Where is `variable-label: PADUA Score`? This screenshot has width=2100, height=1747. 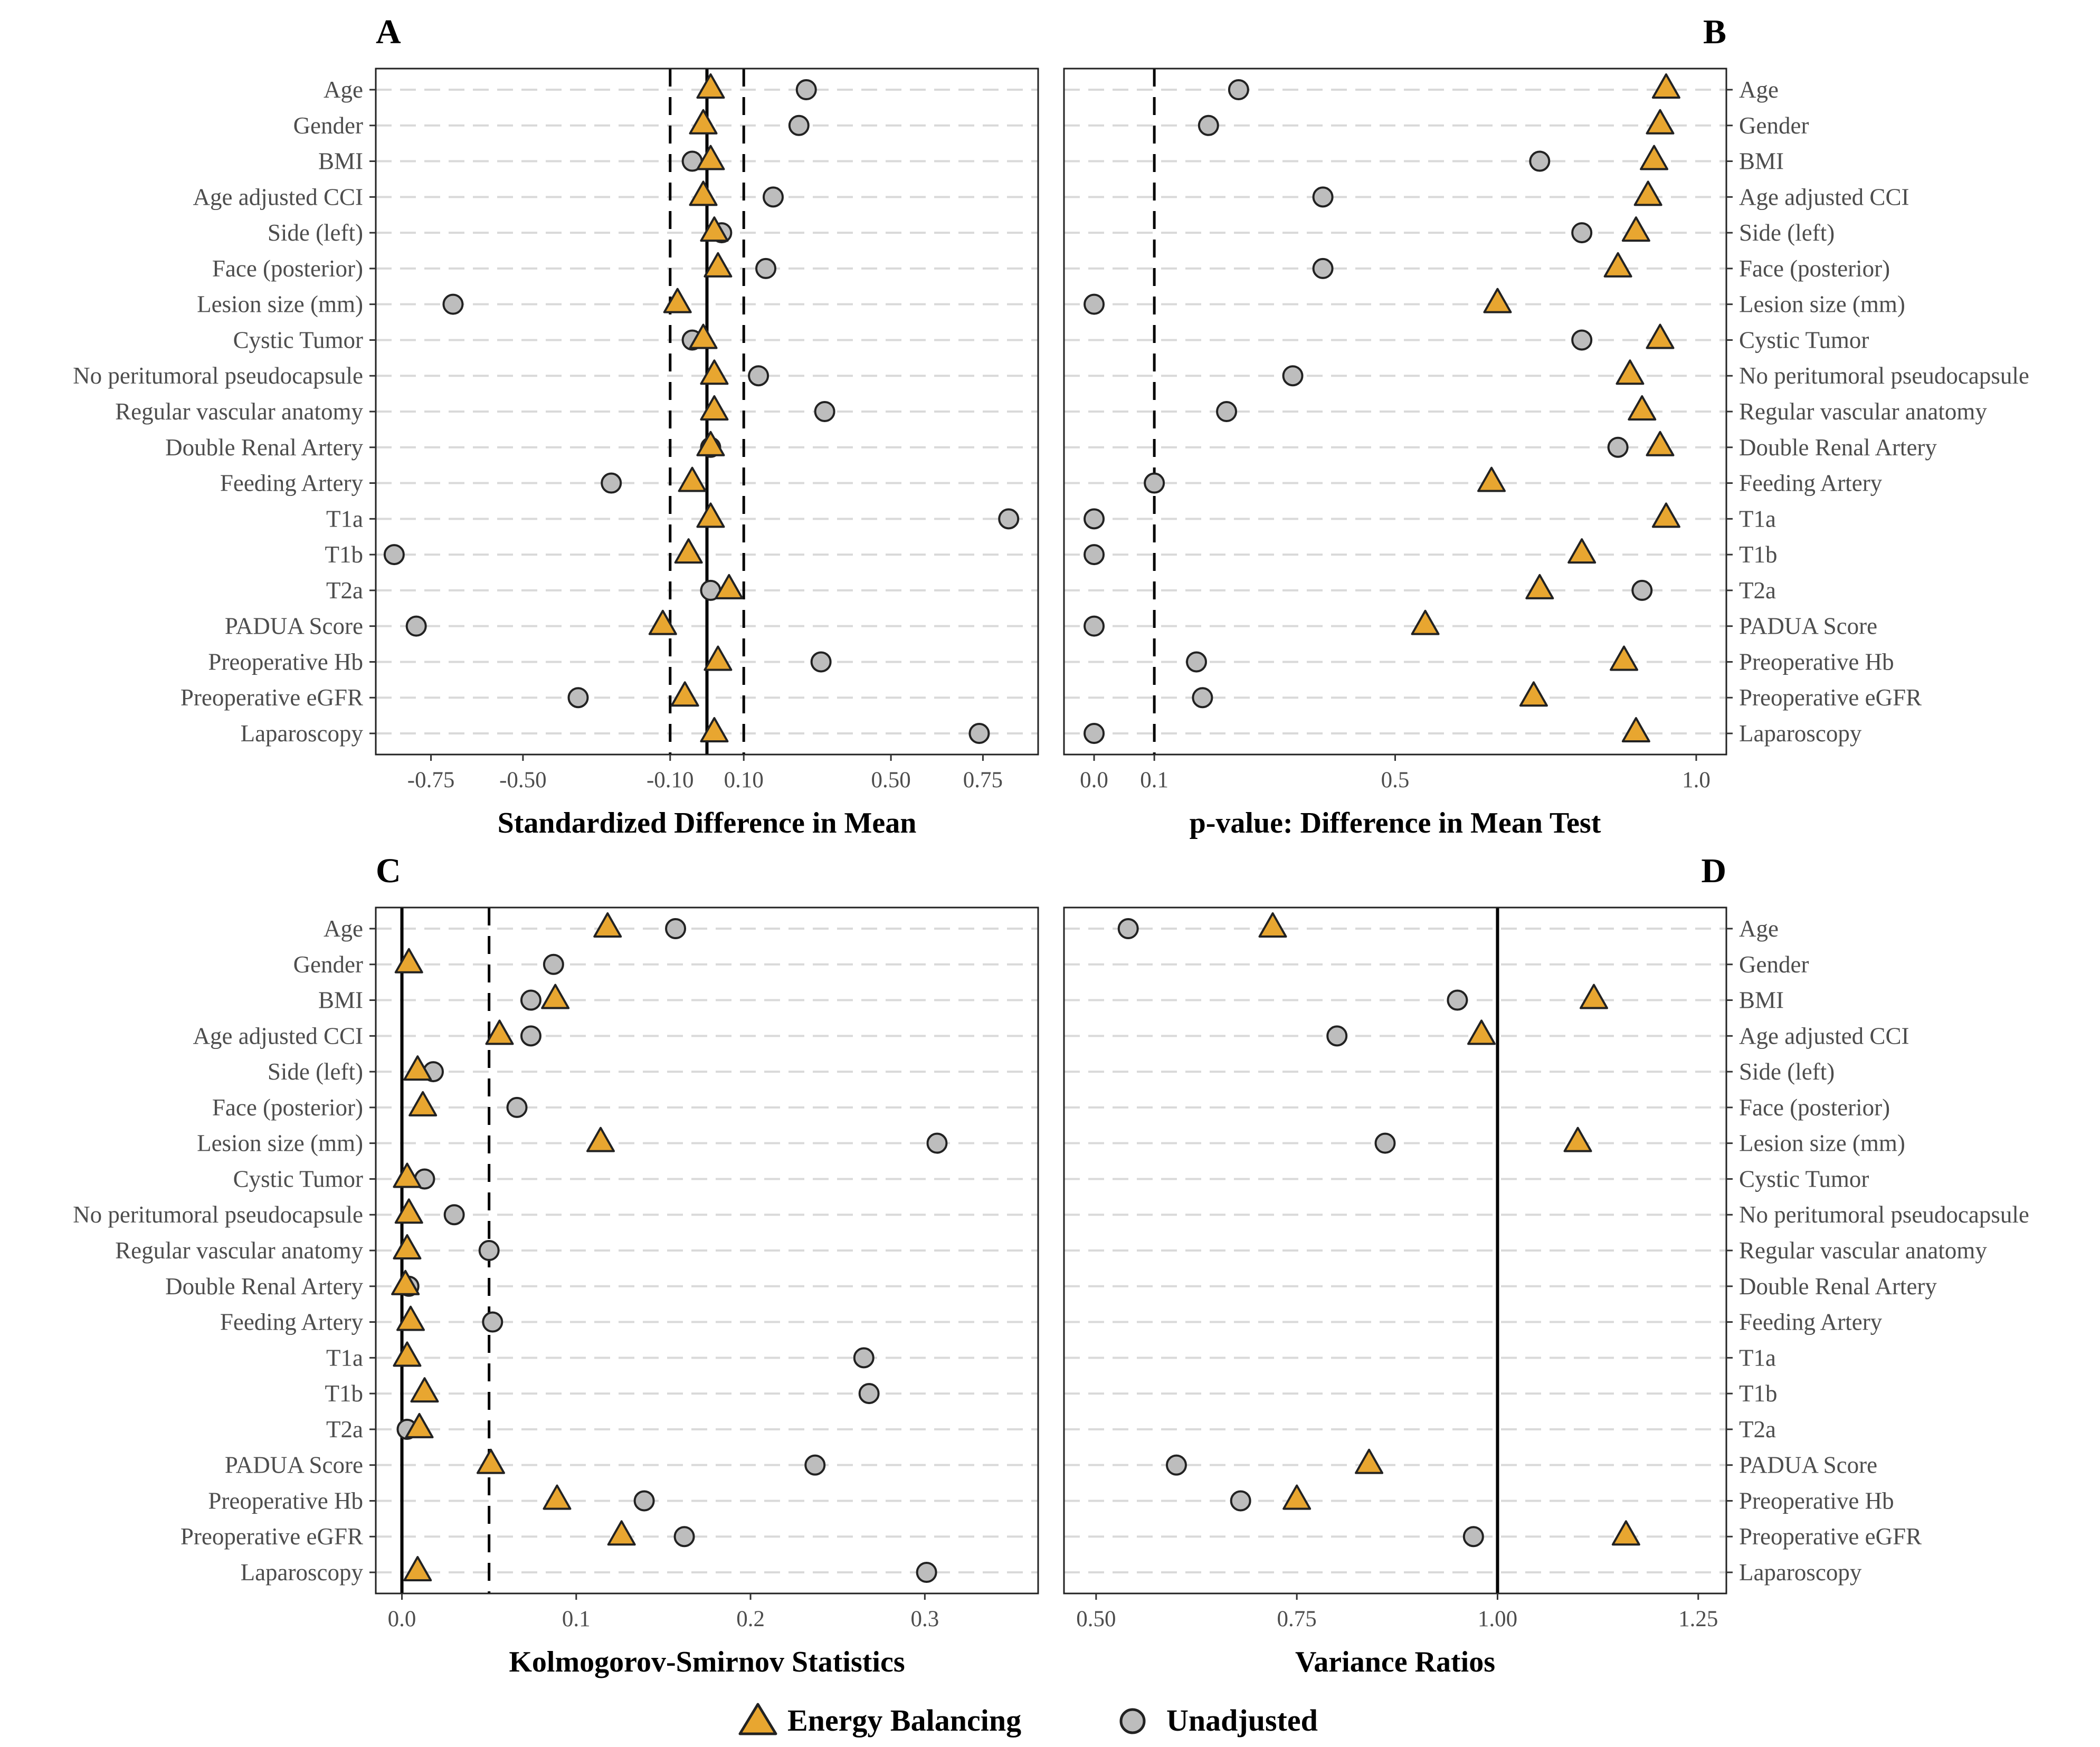
variable-label: PADUA Score is located at coordinates (294, 626).